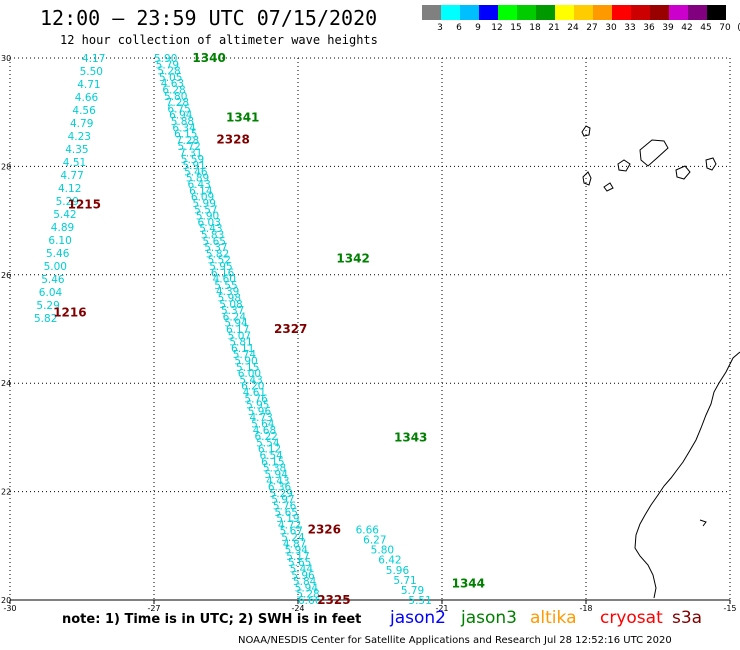 The image size is (740, 650). Describe the element at coordinates (76, 150) in the screenshot. I see `wave-height-value: 4.35` at that location.